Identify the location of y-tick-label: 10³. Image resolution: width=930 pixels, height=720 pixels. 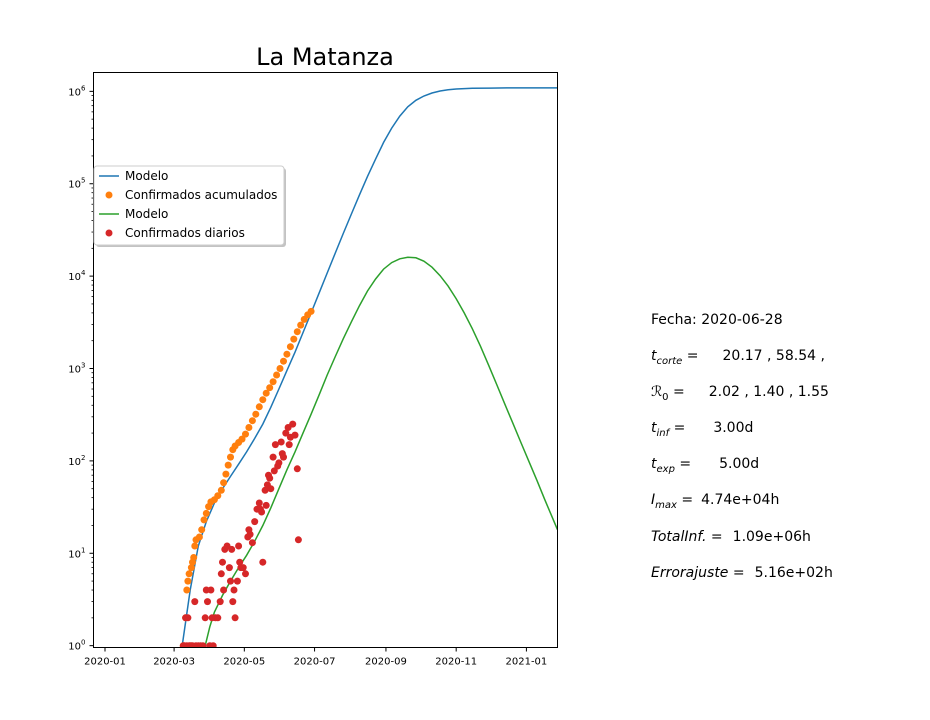
(76, 369).